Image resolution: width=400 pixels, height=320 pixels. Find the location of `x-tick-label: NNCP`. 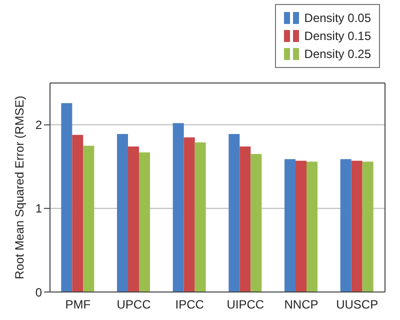

x-tick-label: NNCP is located at coordinates (301, 305).